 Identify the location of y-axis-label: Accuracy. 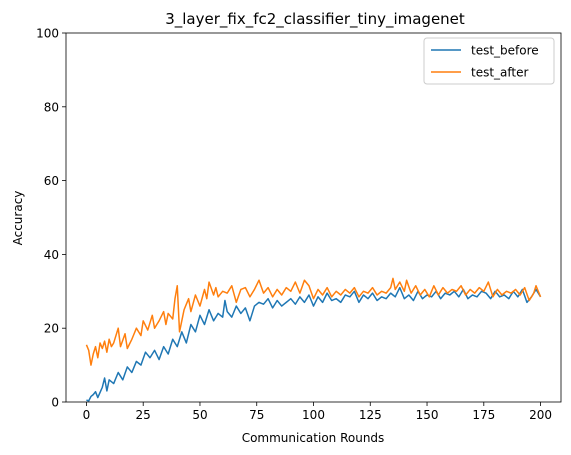
(18, 218).